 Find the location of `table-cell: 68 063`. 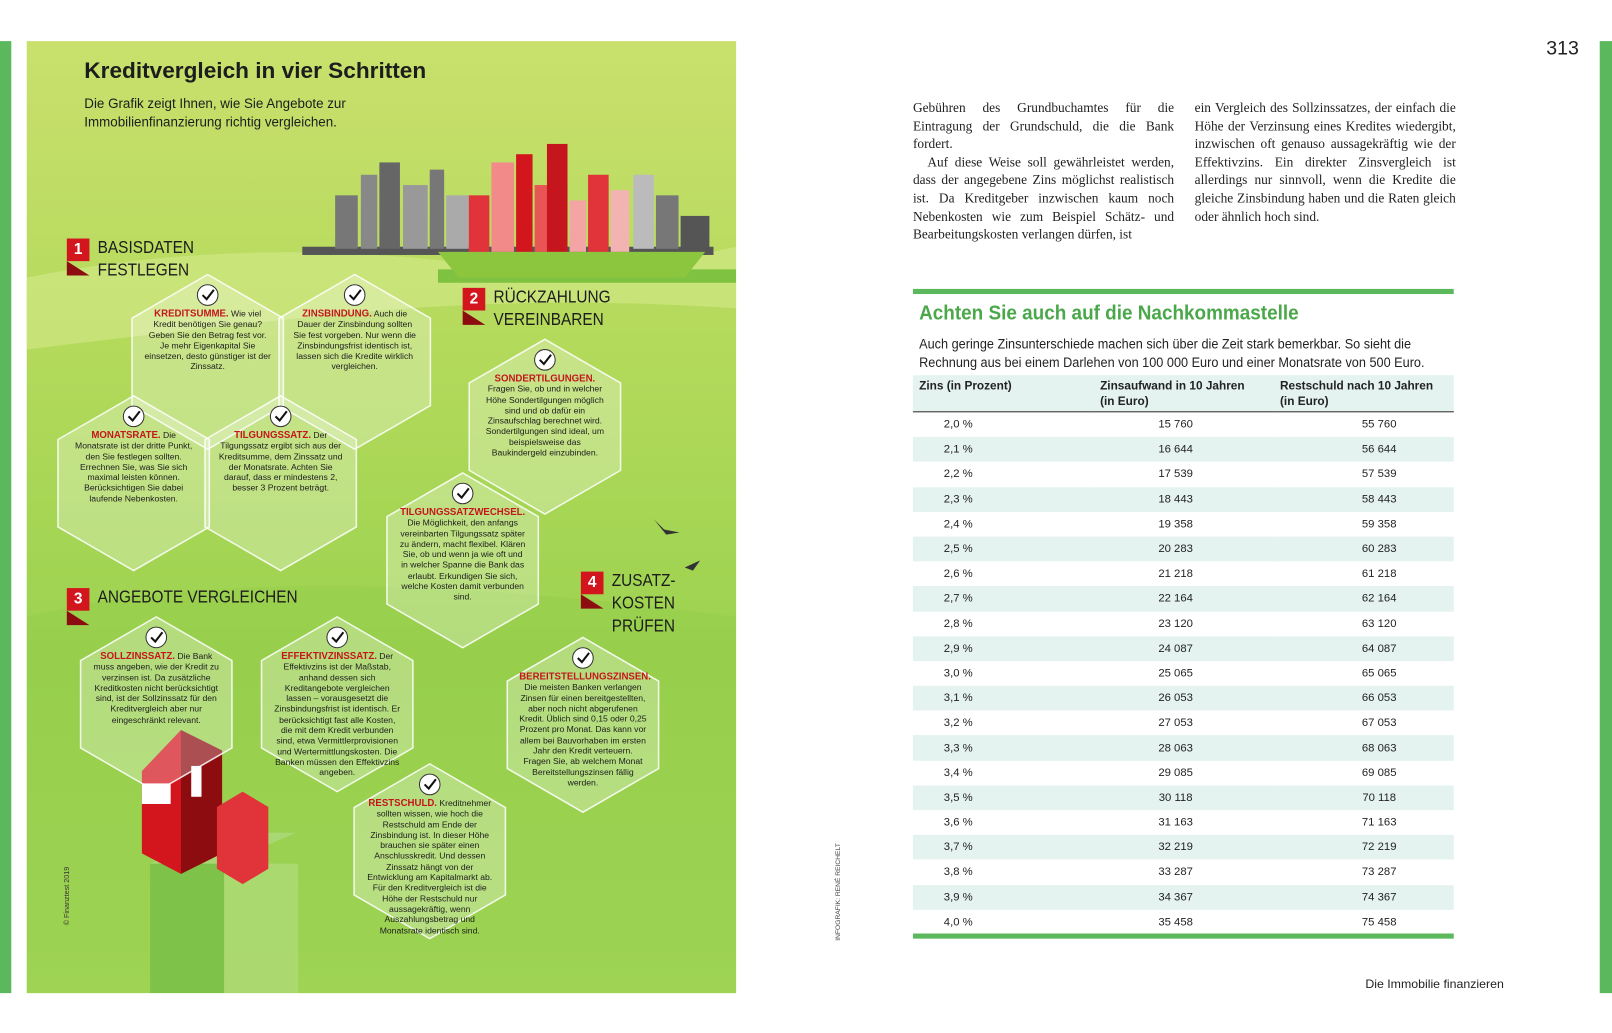

table-cell: 68 063 is located at coordinates (1363, 748).